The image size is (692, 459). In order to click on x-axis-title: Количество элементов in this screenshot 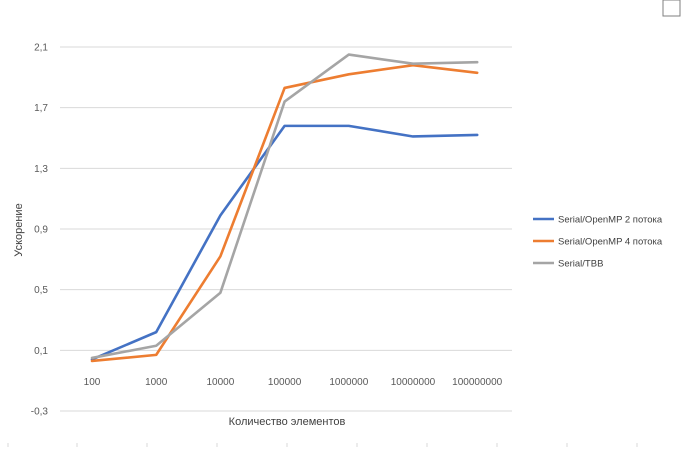, I will do `click(287, 422)`.